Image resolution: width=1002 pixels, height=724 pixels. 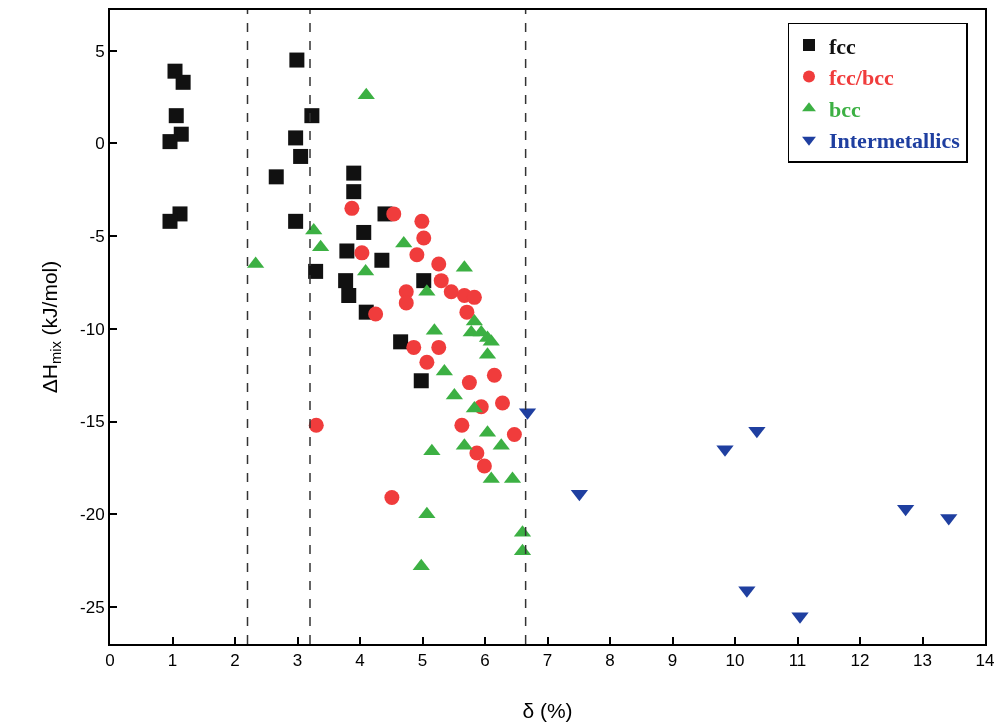 I want to click on x-tick-label: 7, so click(x=547, y=661).